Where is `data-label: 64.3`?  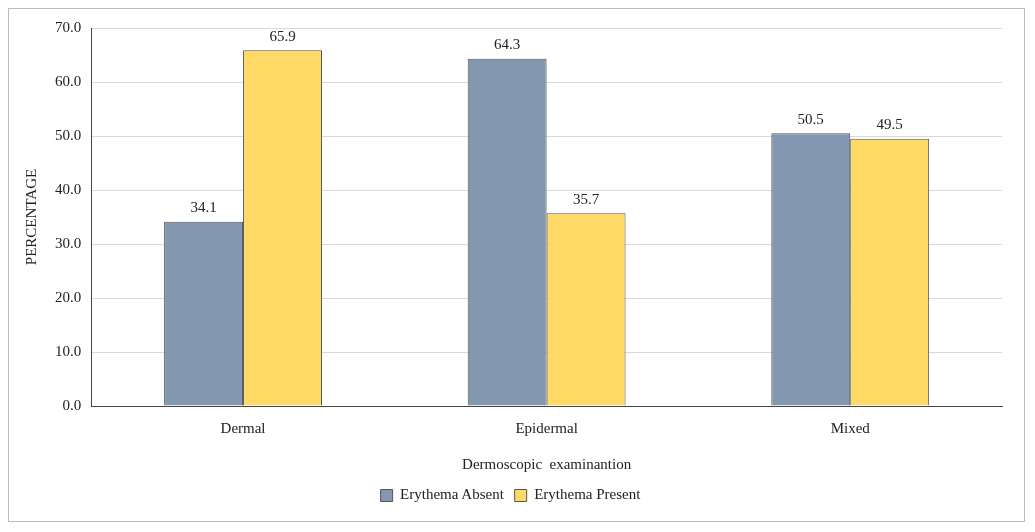 data-label: 64.3 is located at coordinates (507, 44).